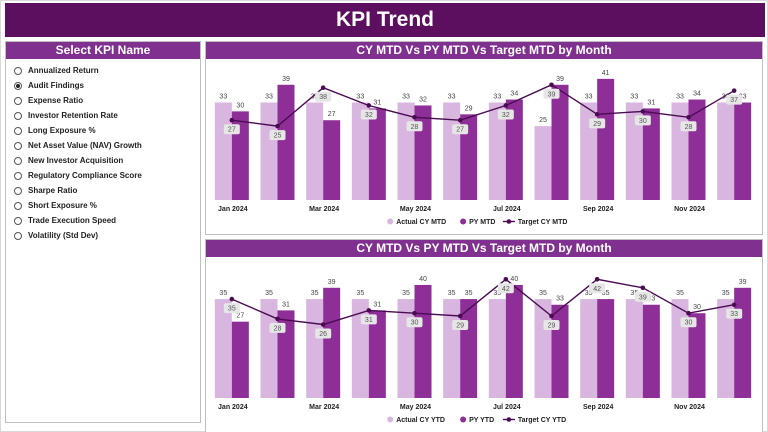 The height and width of the screenshot is (432, 768). Describe the element at coordinates (56, 85) in the screenshot. I see `kpi-option-label: Audit Findings` at that location.